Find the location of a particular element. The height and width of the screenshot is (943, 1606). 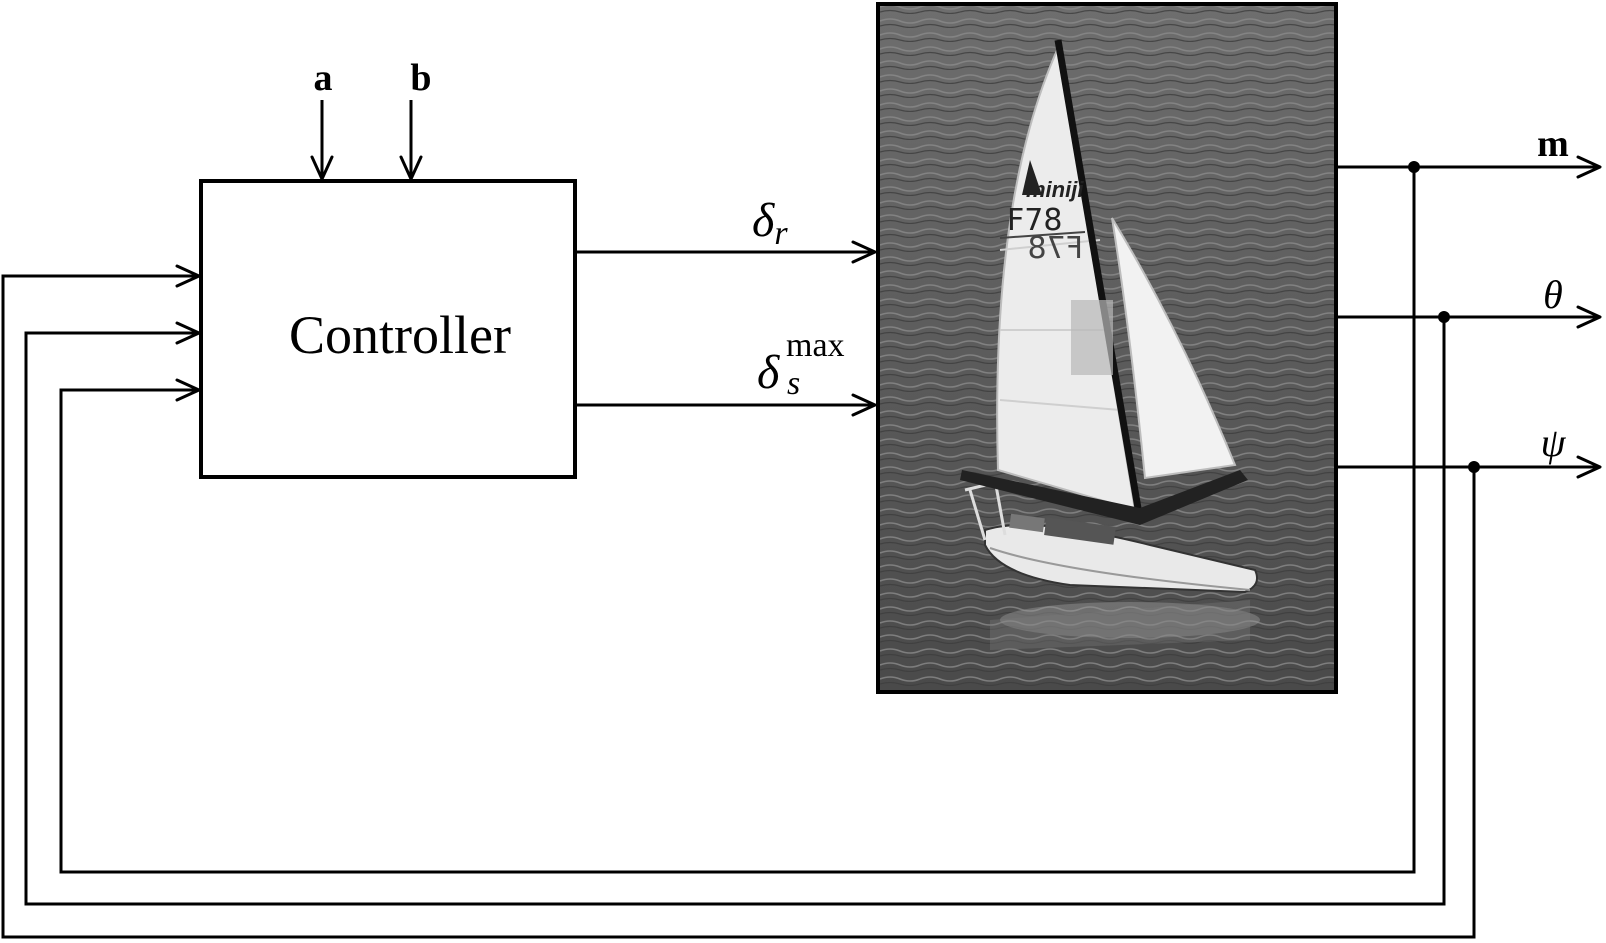

sail-superscript: max is located at coordinates (815, 345).